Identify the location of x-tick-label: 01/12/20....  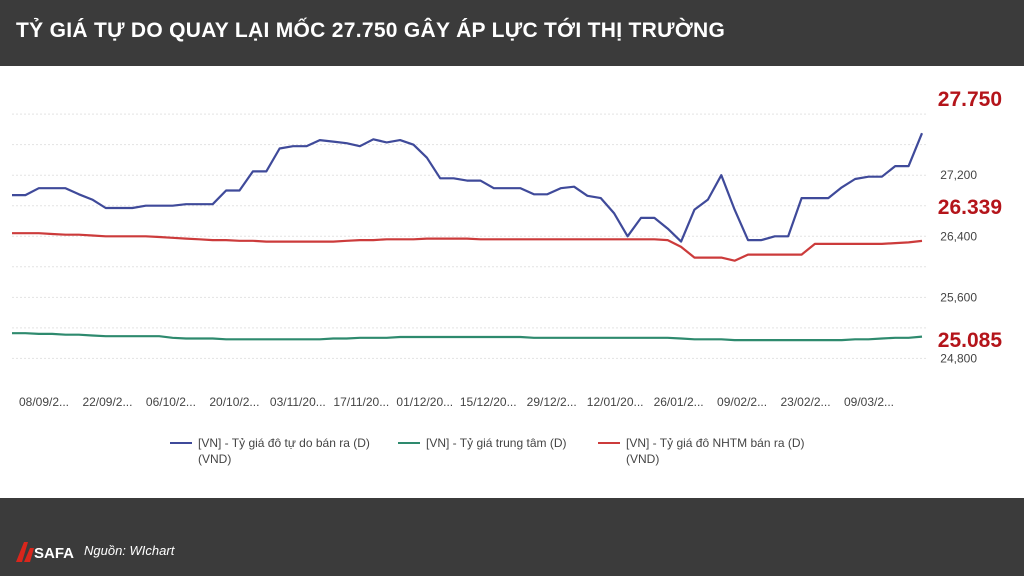
(424, 402).